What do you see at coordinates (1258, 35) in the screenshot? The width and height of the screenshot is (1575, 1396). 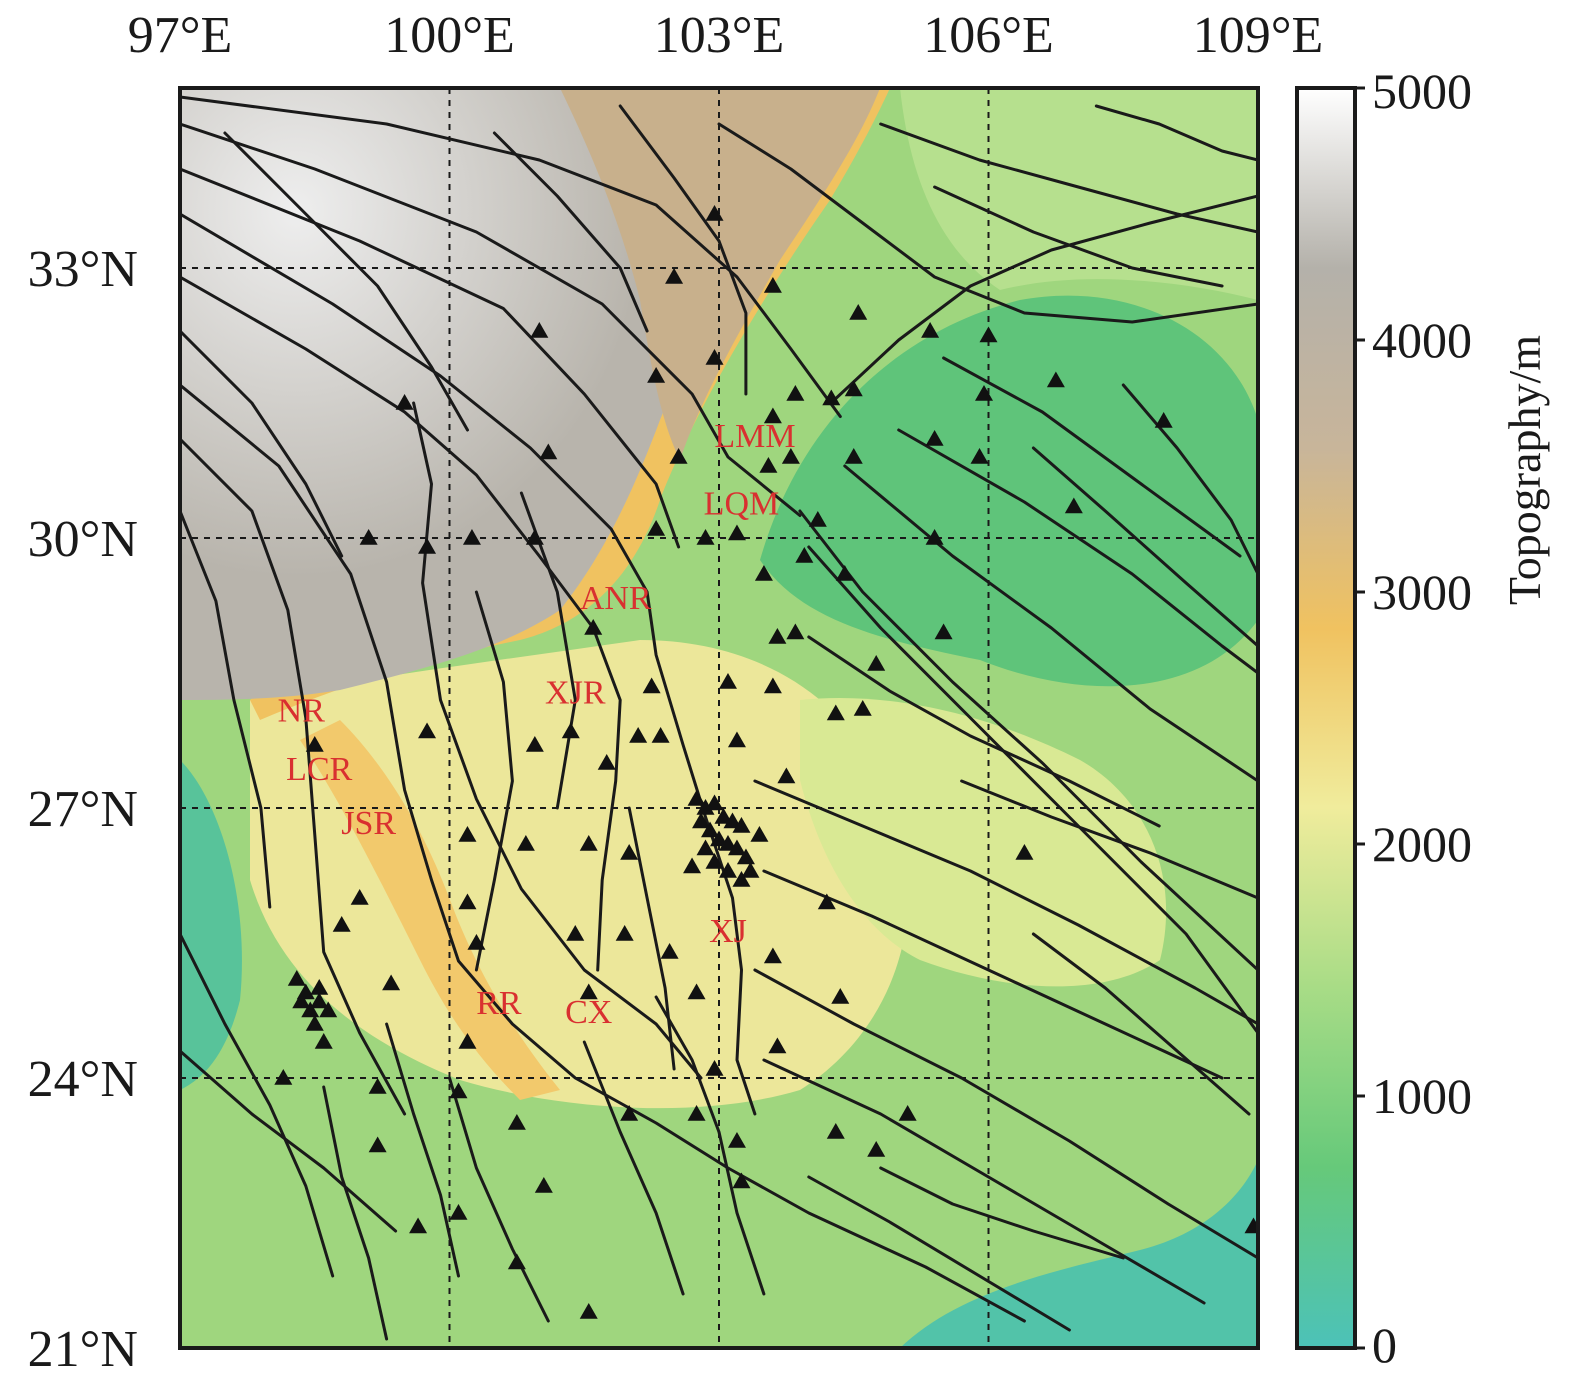 I see `lon-tick-label: 109°E` at bounding box center [1258, 35].